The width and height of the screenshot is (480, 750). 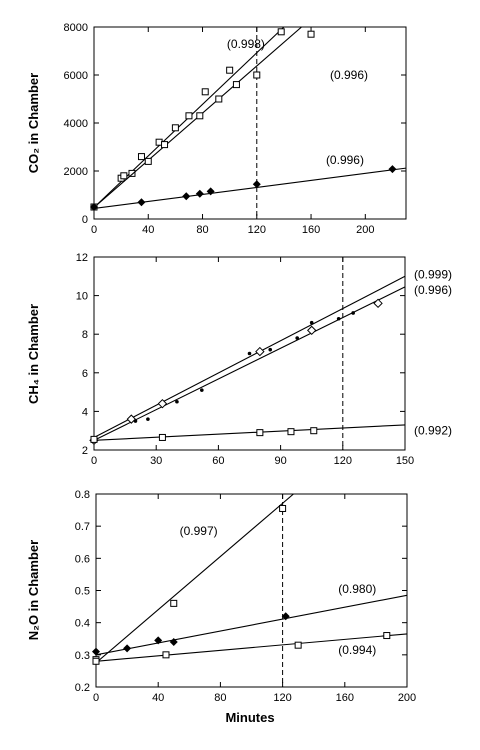 What do you see at coordinates (82, 297) in the screenshot?
I see `y-tick-label: 10` at bounding box center [82, 297].